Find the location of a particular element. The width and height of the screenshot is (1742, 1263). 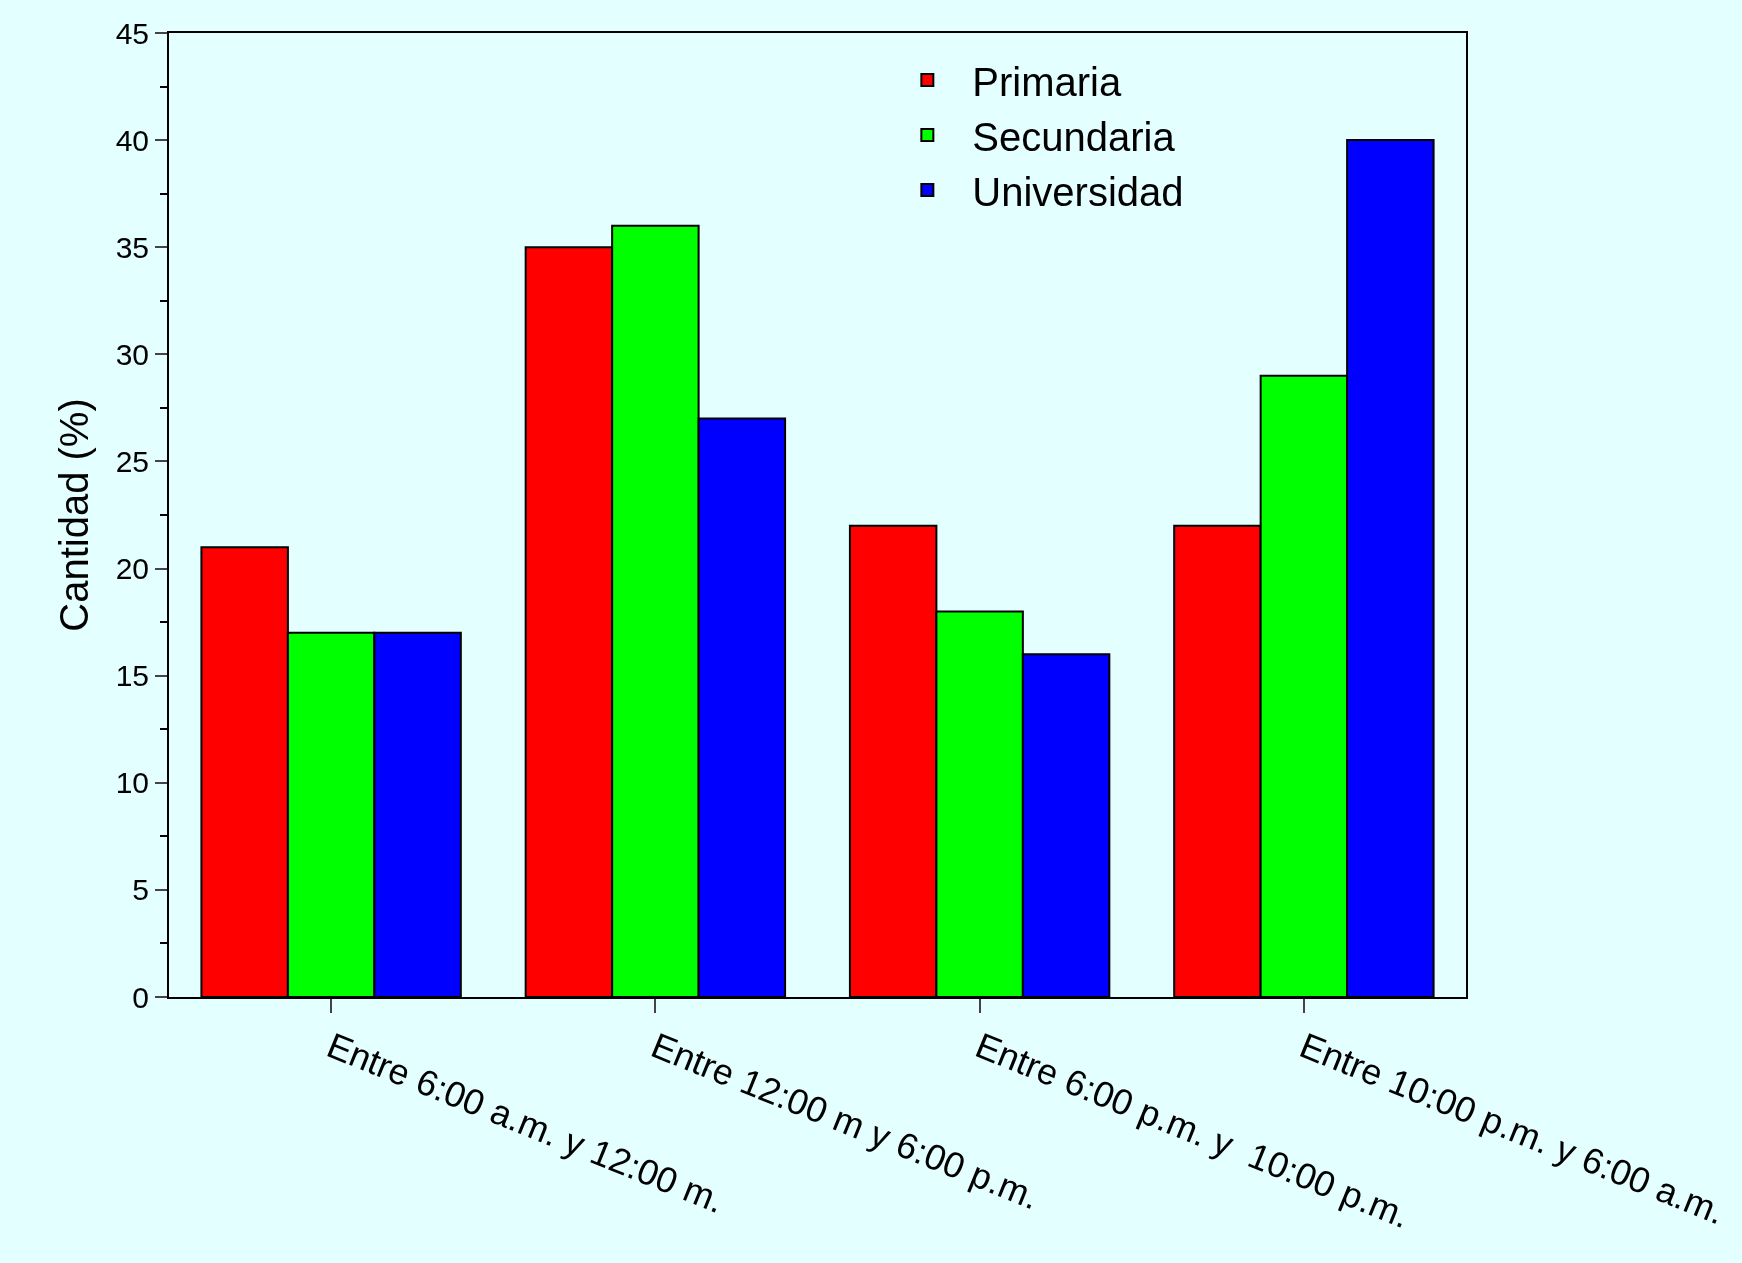

y-tick-label: 30 is located at coordinates (132, 354).